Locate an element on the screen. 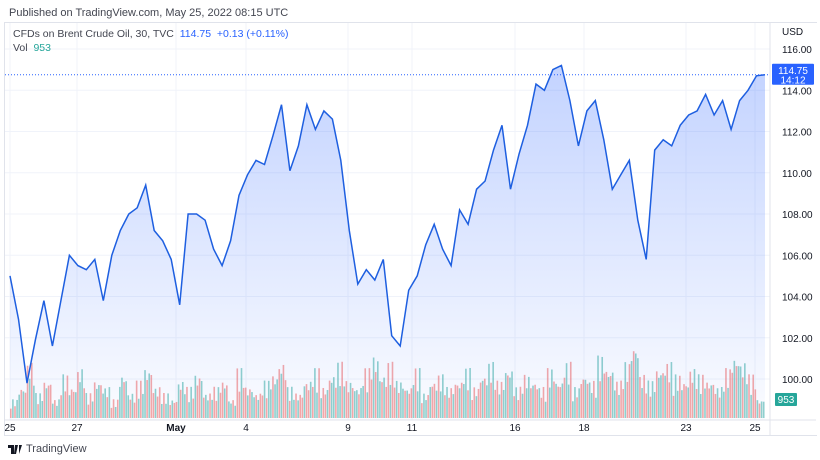  x-tick-label: 11 is located at coordinates (412, 428).